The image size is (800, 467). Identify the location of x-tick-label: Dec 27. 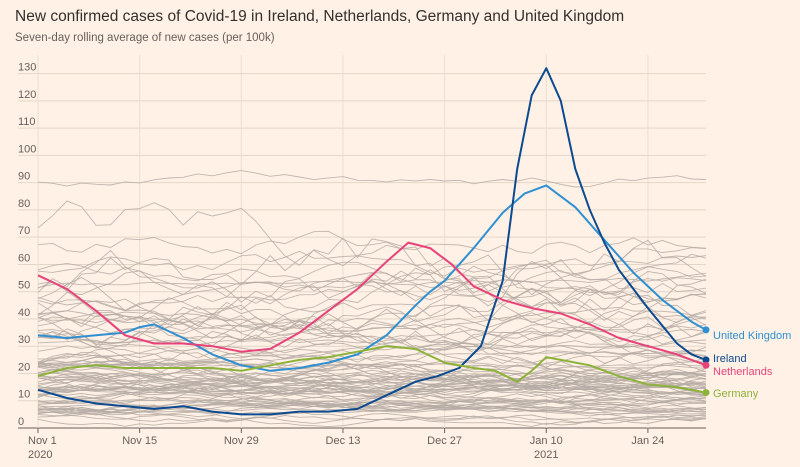
(444, 441).